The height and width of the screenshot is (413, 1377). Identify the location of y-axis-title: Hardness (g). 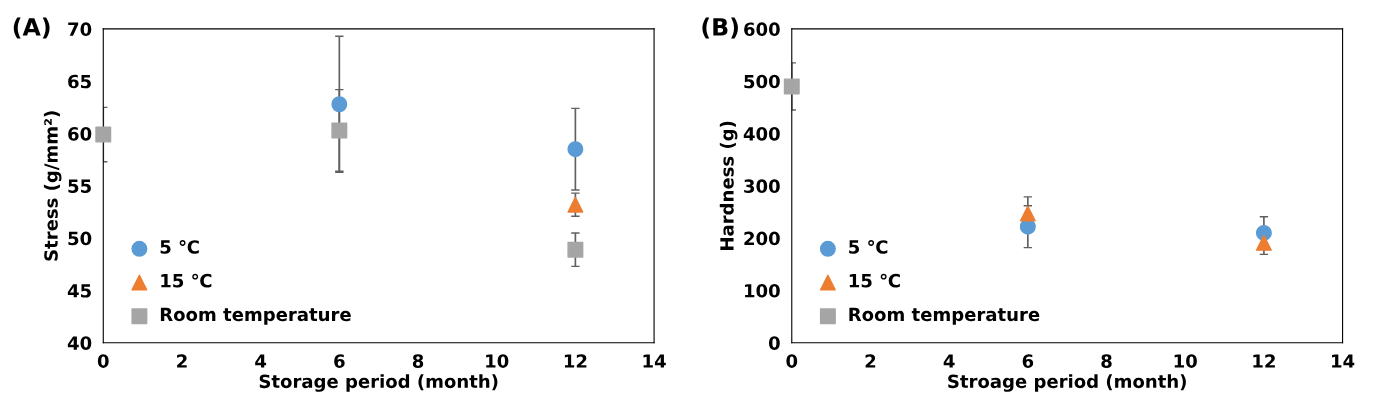
(728, 185).